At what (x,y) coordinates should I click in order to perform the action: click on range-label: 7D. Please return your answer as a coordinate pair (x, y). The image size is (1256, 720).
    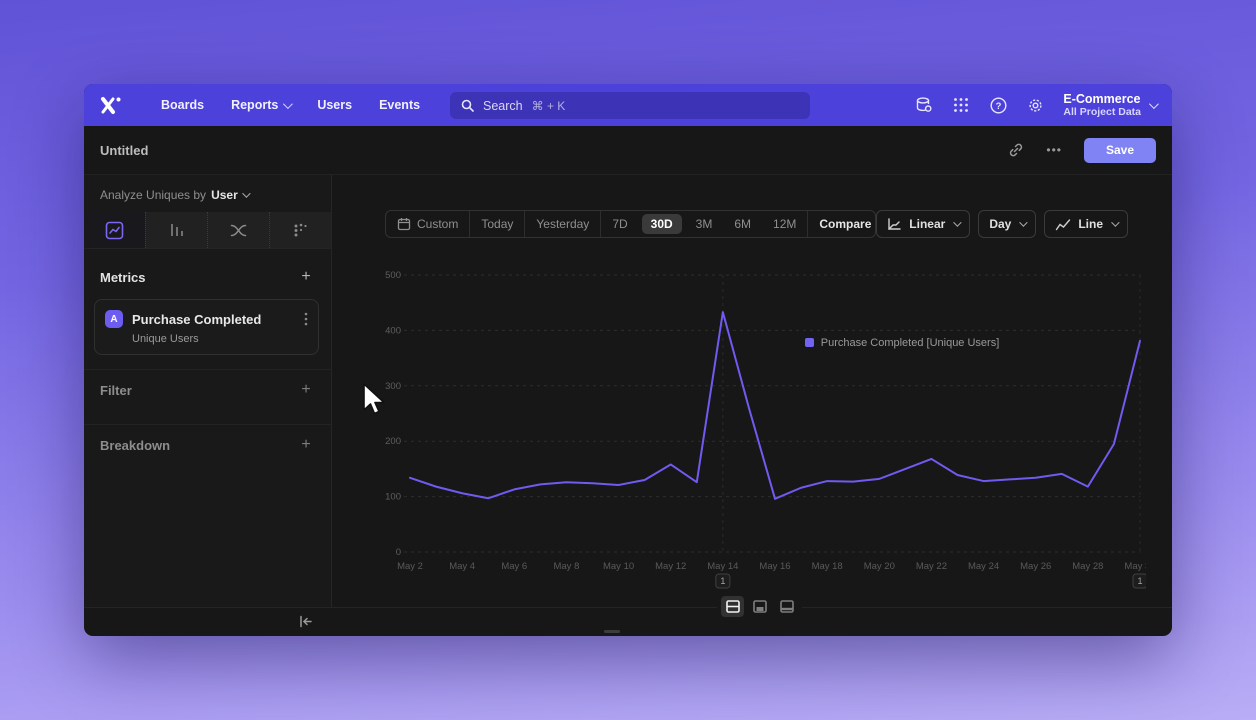
    Looking at the image, I should click on (620, 224).